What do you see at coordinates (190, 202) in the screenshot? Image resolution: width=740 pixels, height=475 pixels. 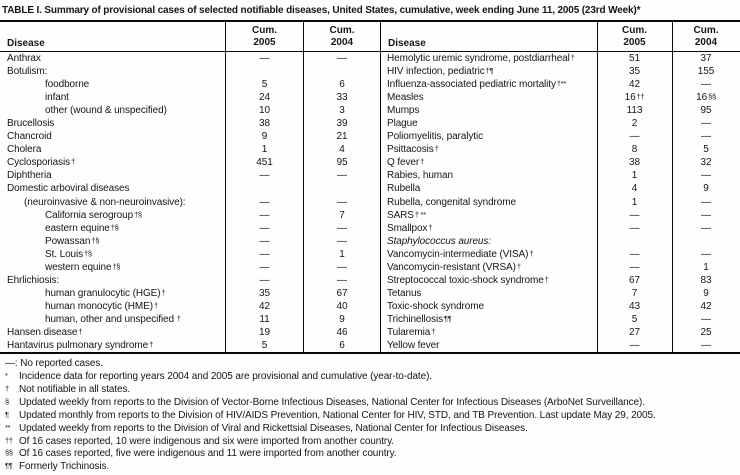 I see `table-row: (neuroinvasive & non-neuroinvasive): — —` at bounding box center [190, 202].